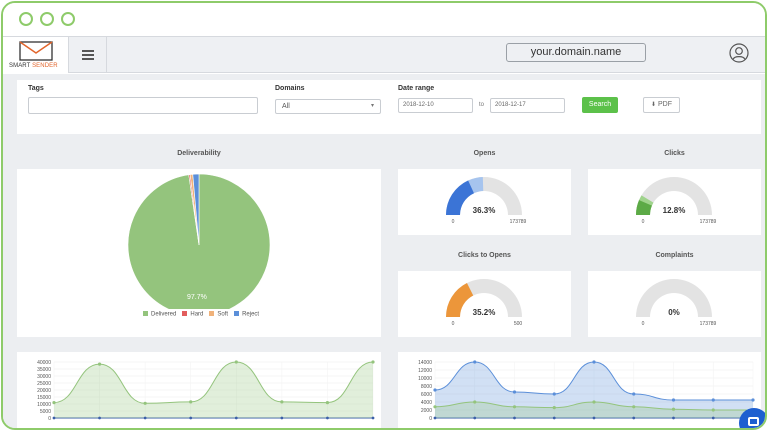 The image size is (768, 431). What do you see at coordinates (674, 153) in the screenshot?
I see `gauge-title-clicks: Clicks` at bounding box center [674, 153].